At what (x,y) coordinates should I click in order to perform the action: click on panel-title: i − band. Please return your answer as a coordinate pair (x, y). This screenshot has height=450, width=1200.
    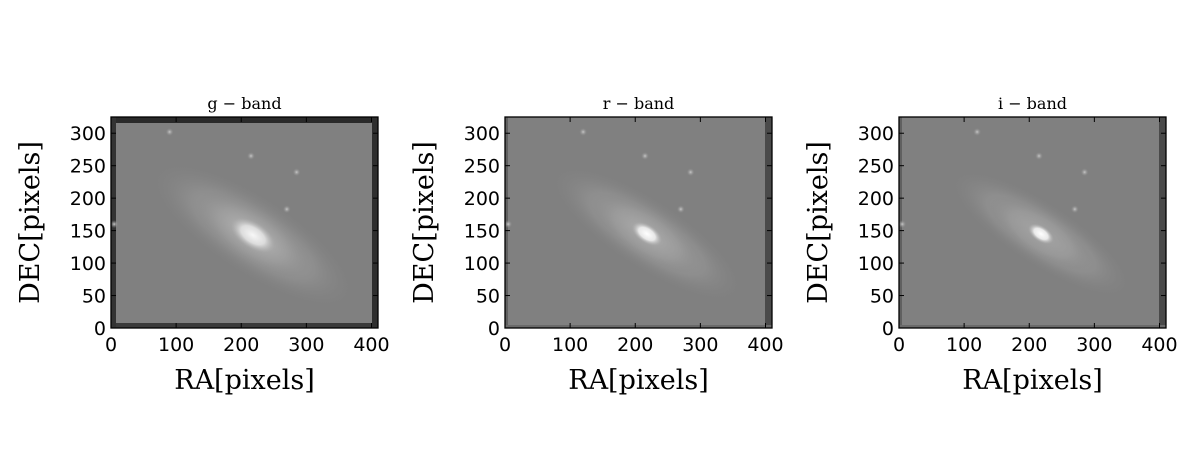
    Looking at the image, I should click on (1032, 103).